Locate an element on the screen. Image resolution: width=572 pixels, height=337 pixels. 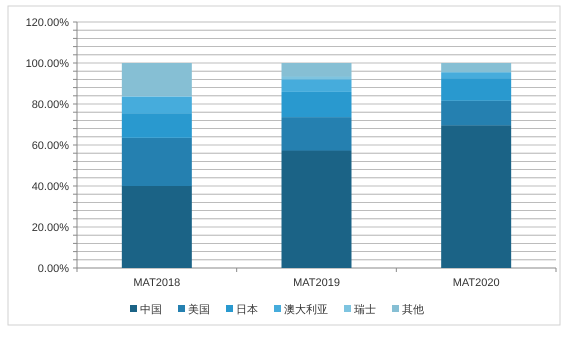
legend-label: 美国 is located at coordinates (199, 309).